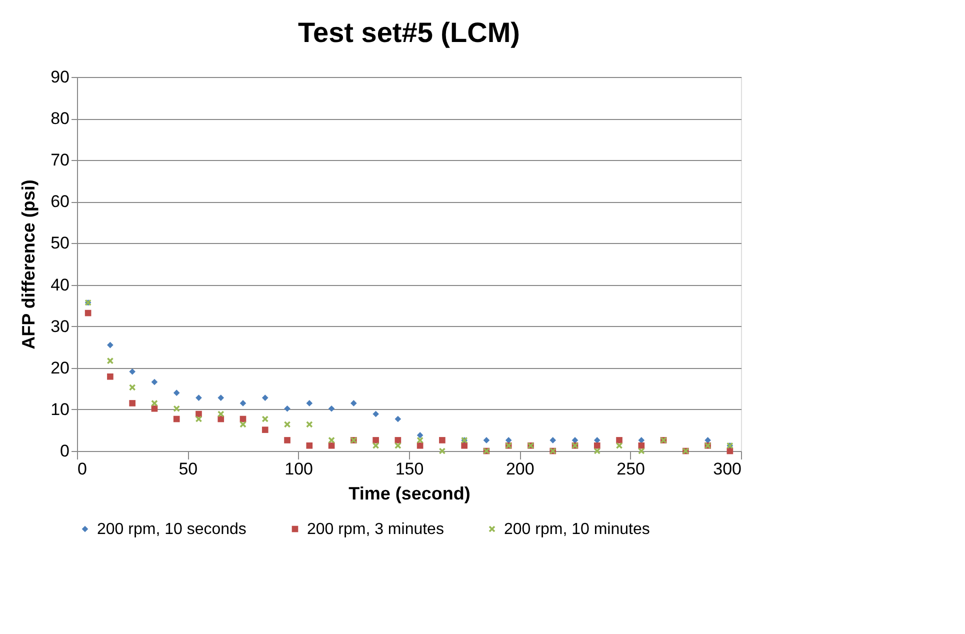 The width and height of the screenshot is (965, 634). Describe the element at coordinates (171, 529) in the screenshot. I see `legend-label: 200 rpm, 10 seconds` at that location.